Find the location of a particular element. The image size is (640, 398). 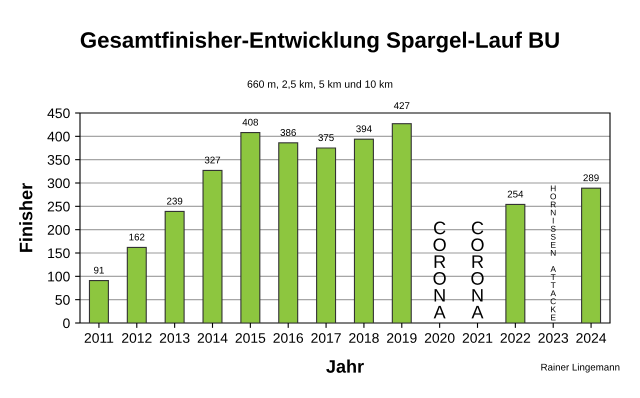

y-axis-title: Finisher is located at coordinates (25, 217).